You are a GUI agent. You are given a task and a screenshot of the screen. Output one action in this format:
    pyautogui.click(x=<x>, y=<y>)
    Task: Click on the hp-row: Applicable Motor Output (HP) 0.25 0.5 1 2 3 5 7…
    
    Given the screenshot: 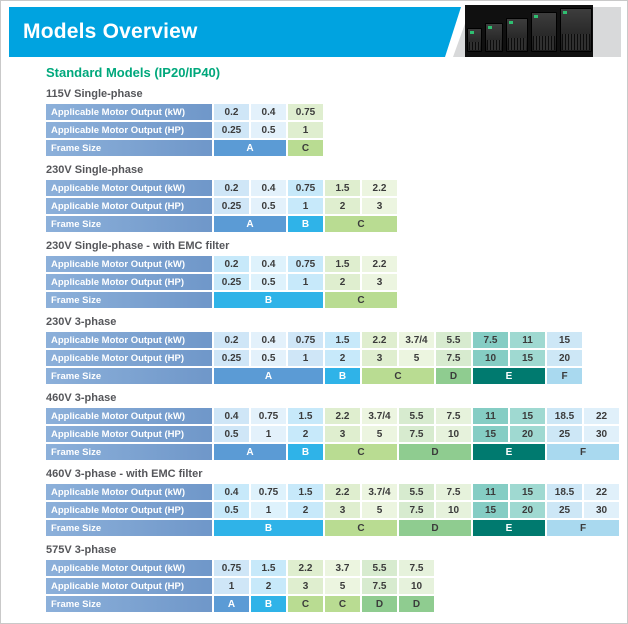 What is the action you would take?
    pyautogui.click(x=333, y=358)
    